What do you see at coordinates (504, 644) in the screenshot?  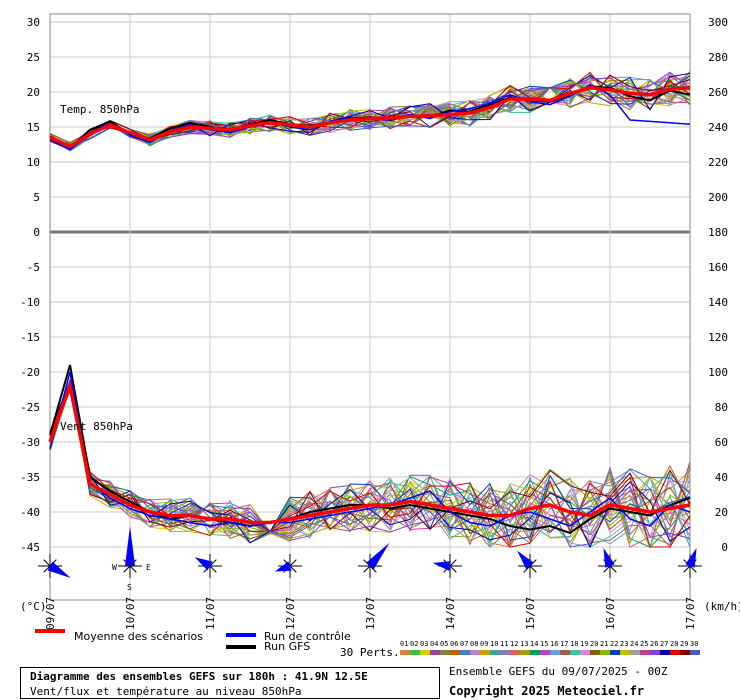 I see `member-number: 11` at bounding box center [504, 644].